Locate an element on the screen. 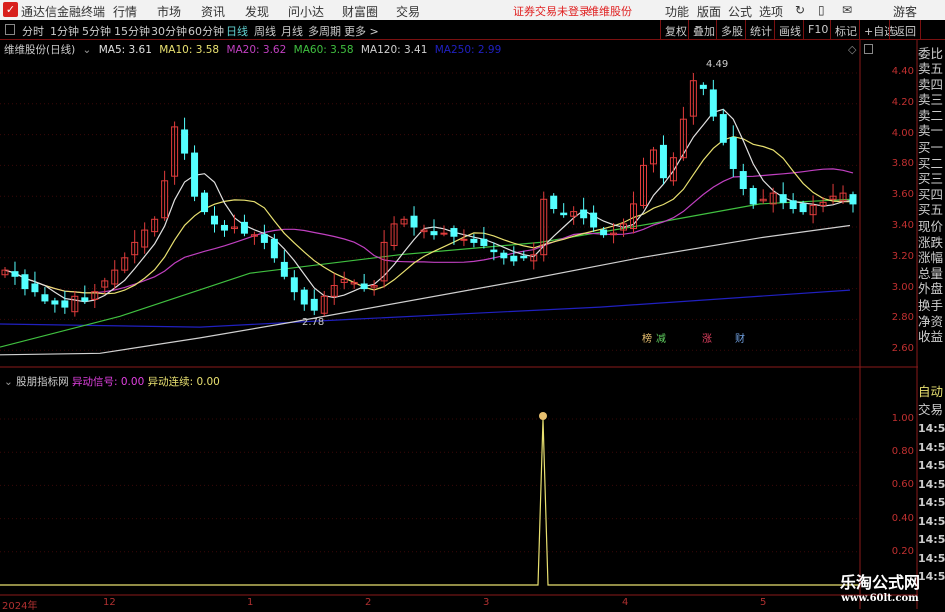  stock-name: 维维股份 is located at coordinates (610, 11).